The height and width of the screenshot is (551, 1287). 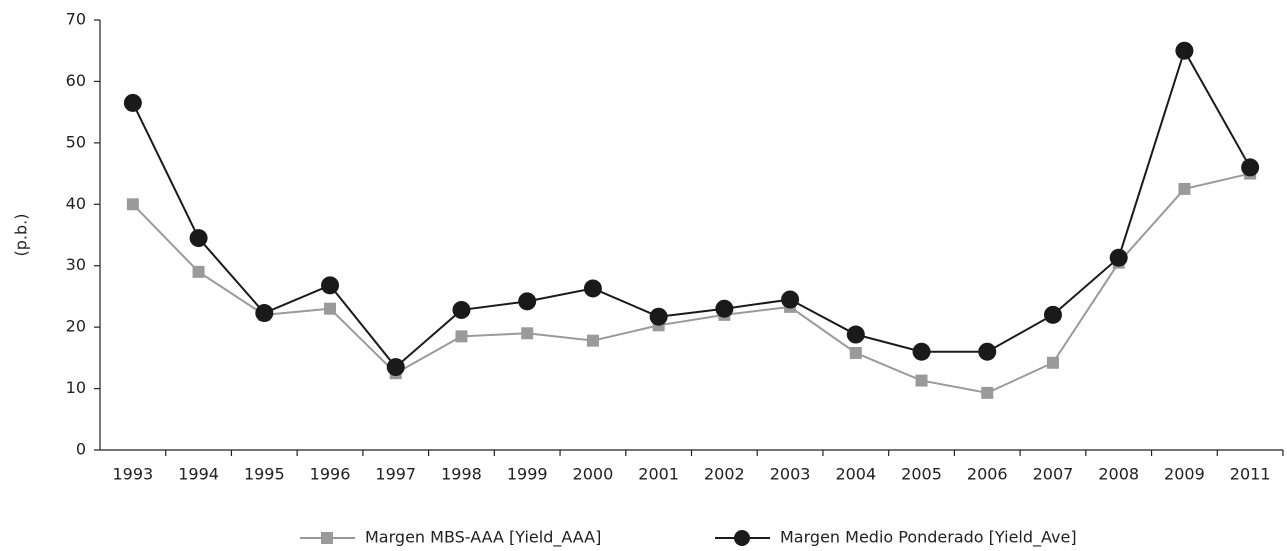 What do you see at coordinates (76, 387) in the screenshot?
I see `y-tick-label: 10` at bounding box center [76, 387].